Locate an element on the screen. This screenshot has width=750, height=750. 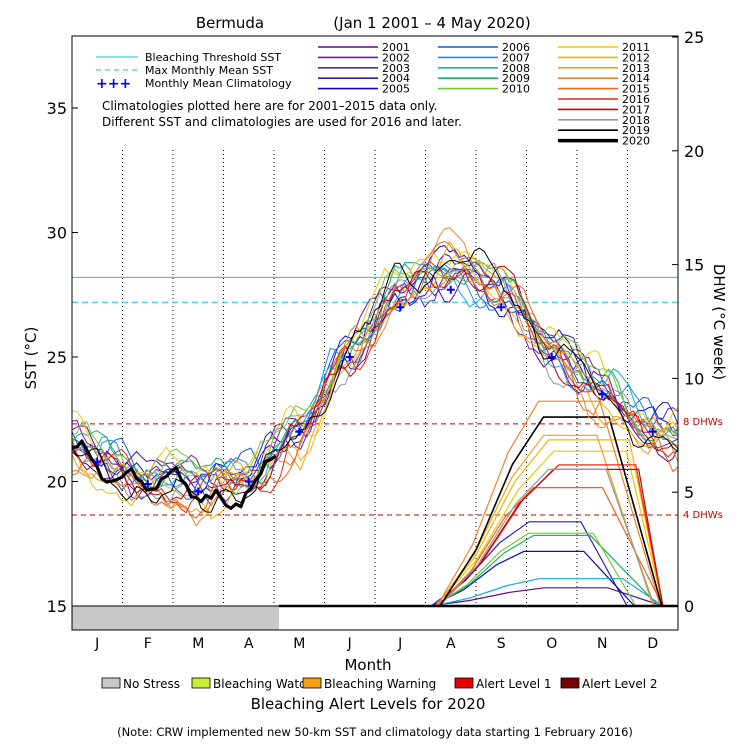
y-tick-label-left: 25 is located at coordinates (57, 357).